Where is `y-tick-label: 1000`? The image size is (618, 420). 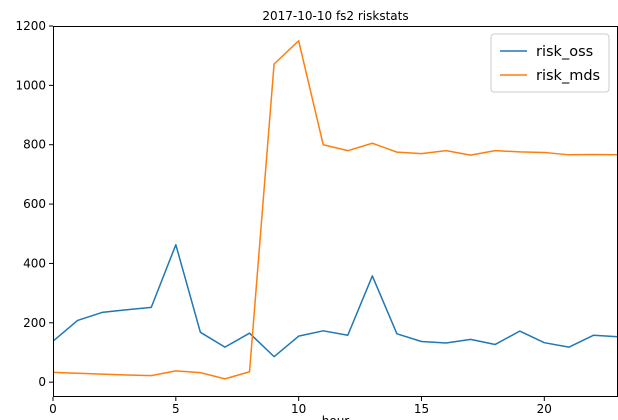
y-tick-label: 1000 is located at coordinates (30, 85).